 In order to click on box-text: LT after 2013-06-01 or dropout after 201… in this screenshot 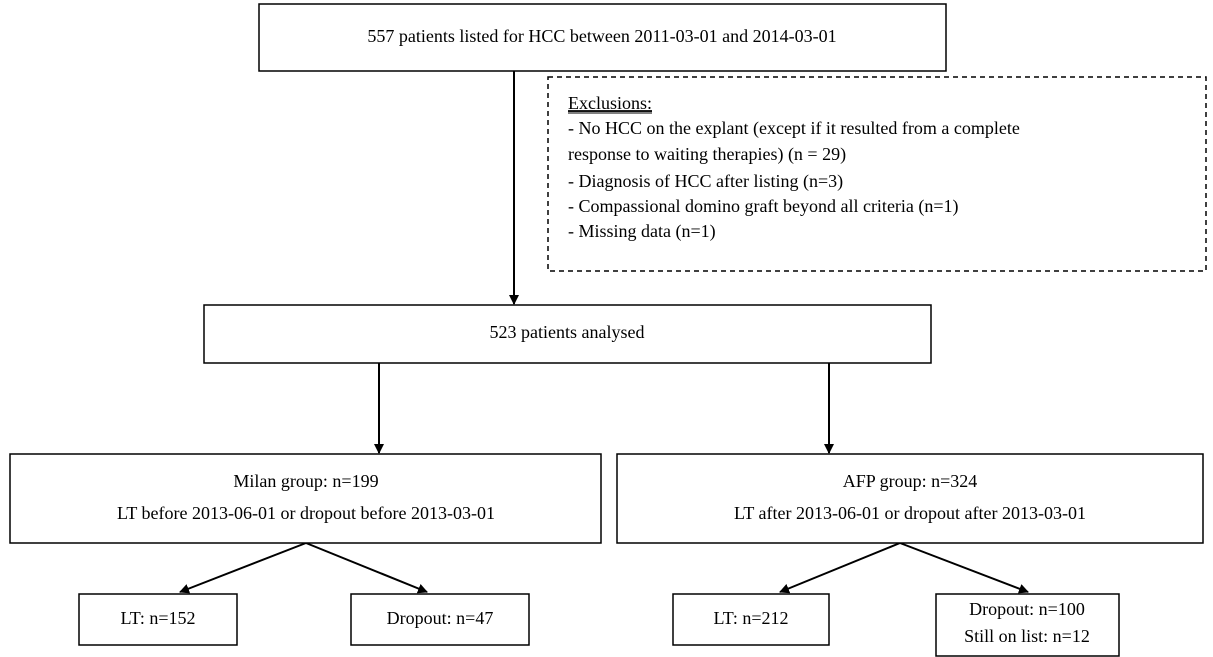, I will do `click(910, 513)`.